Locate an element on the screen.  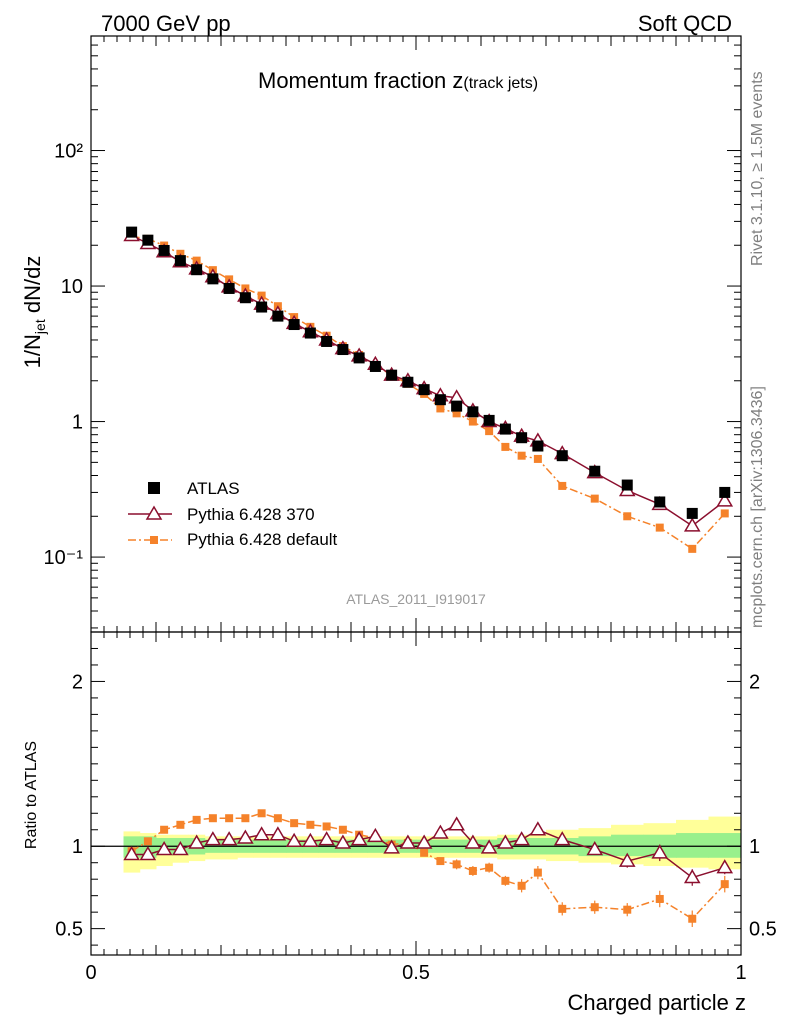
x-tick-label: 0 is located at coordinates (90, 973).